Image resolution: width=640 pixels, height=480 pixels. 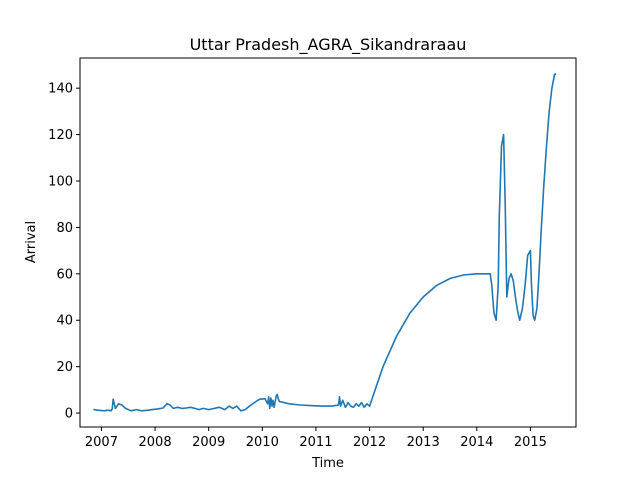 I want to click on x-tick-label: 2015, so click(x=530, y=442).